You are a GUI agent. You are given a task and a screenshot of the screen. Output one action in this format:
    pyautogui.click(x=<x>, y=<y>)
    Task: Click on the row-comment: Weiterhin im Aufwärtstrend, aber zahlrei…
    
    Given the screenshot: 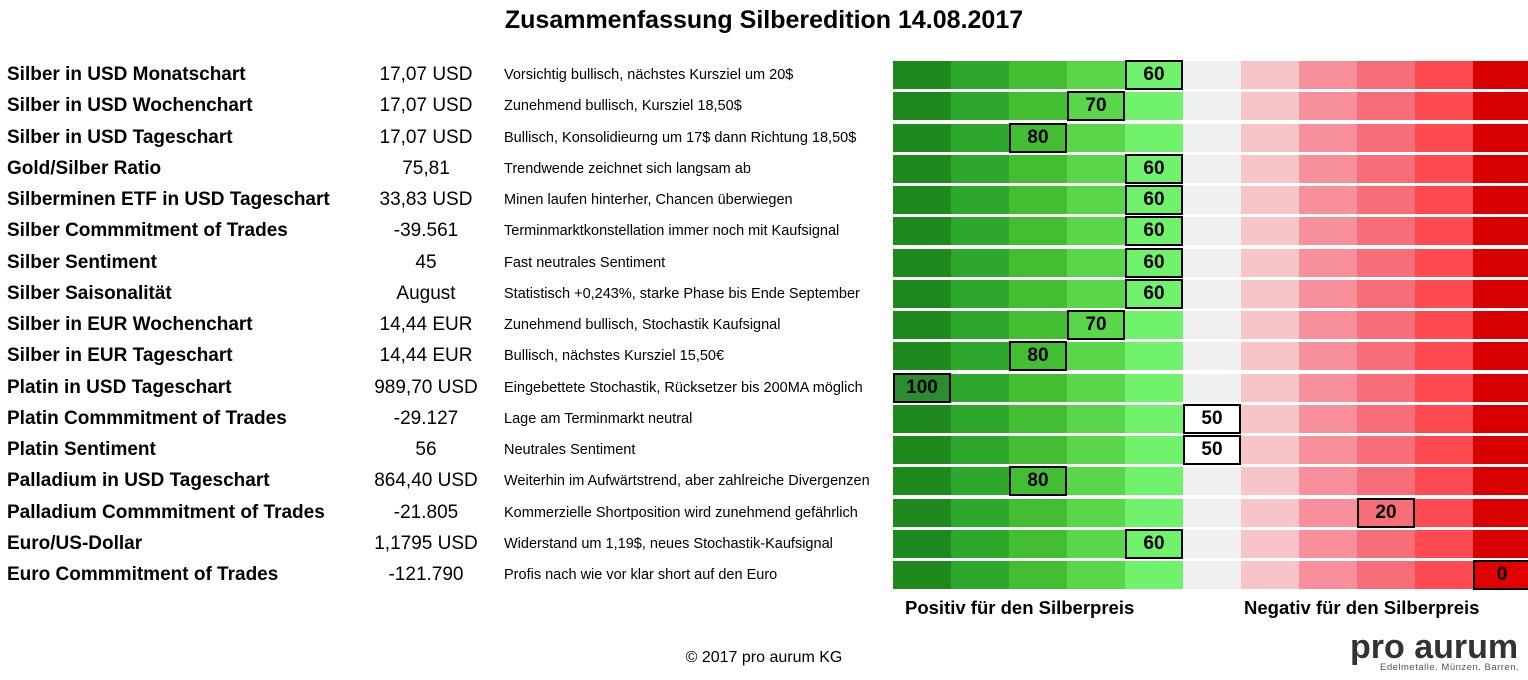 What is the action you would take?
    pyautogui.click(x=687, y=481)
    